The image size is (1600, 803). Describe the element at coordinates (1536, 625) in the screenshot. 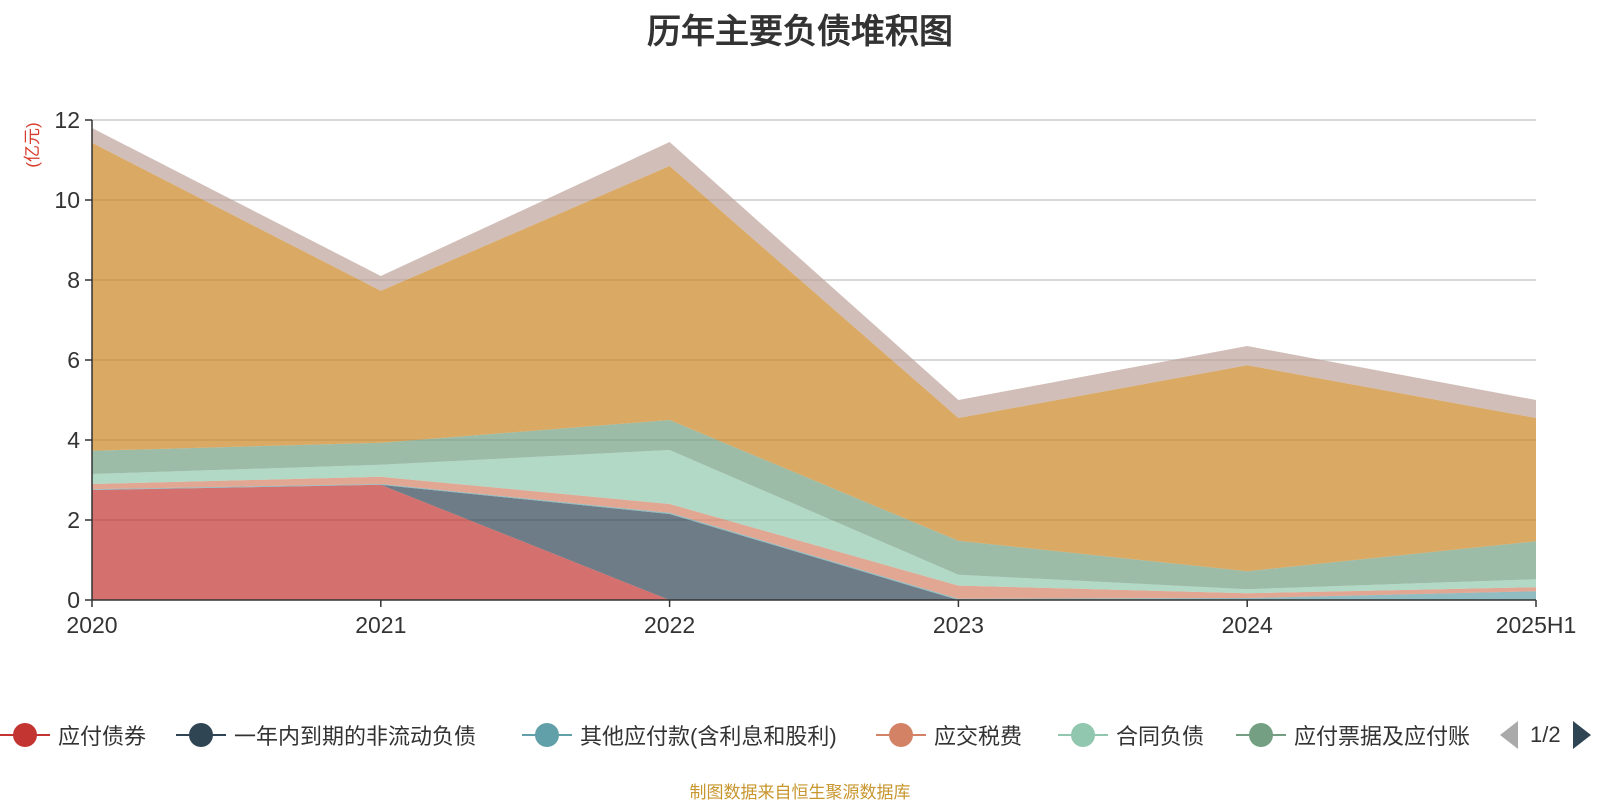

I see `x-tick-label: 2025H1` at that location.